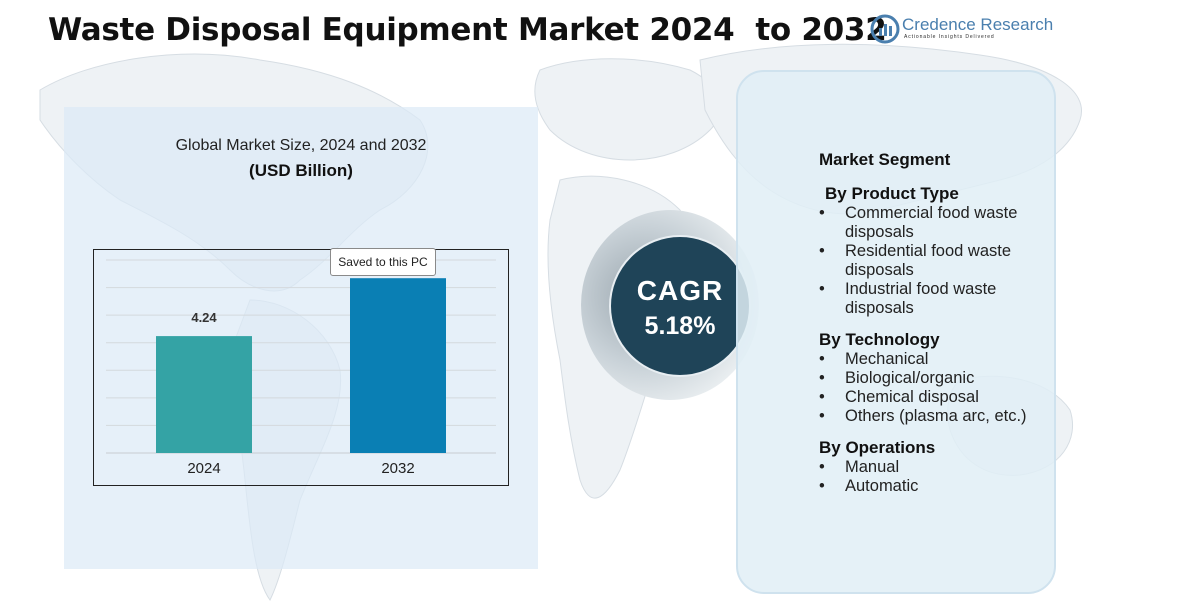  I want to click on bar-2024, so click(204, 394).